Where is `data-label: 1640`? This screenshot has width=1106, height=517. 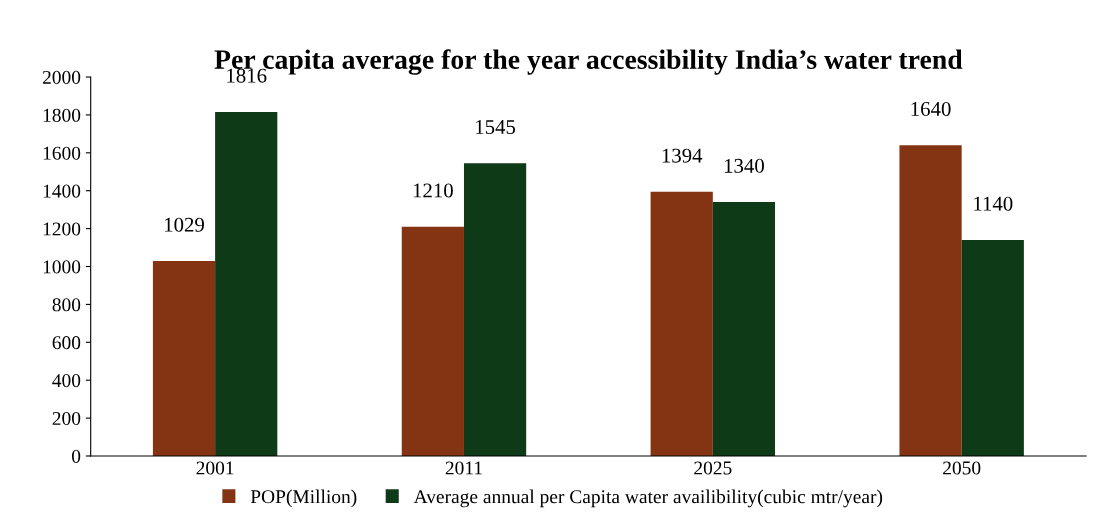 data-label: 1640 is located at coordinates (931, 109).